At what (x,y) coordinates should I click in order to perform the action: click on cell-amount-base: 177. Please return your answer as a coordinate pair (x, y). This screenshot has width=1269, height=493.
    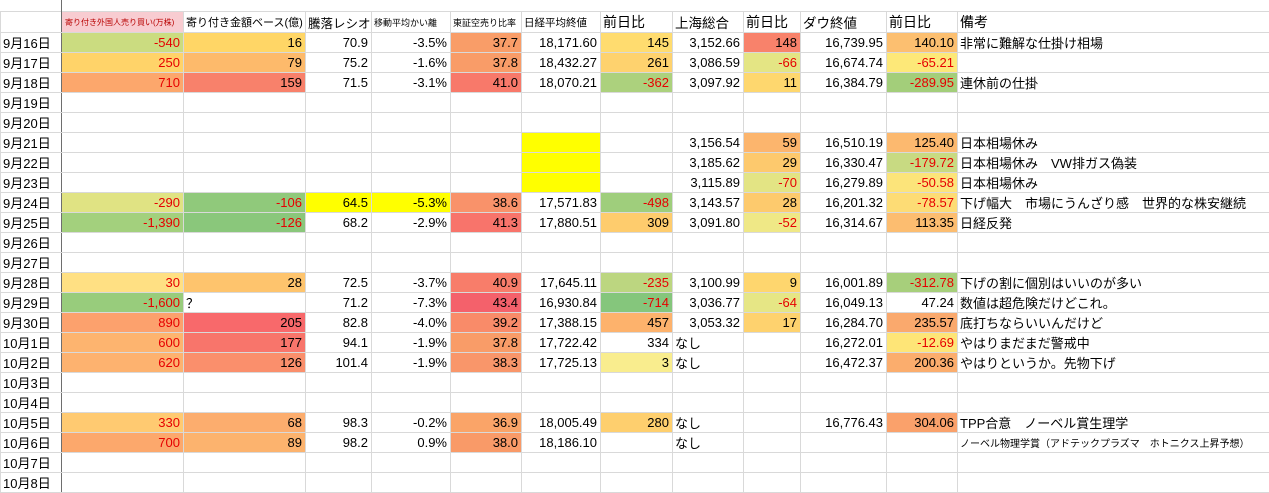
    Looking at the image, I should click on (245, 343).